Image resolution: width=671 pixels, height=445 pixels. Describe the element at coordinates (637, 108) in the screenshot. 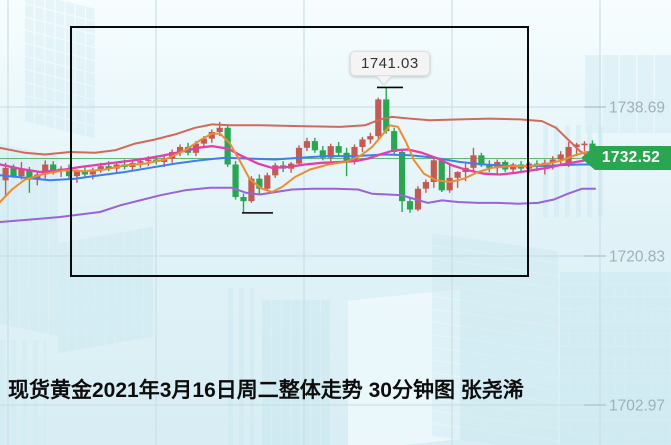

I see `svg-text: 1738.69` at that location.